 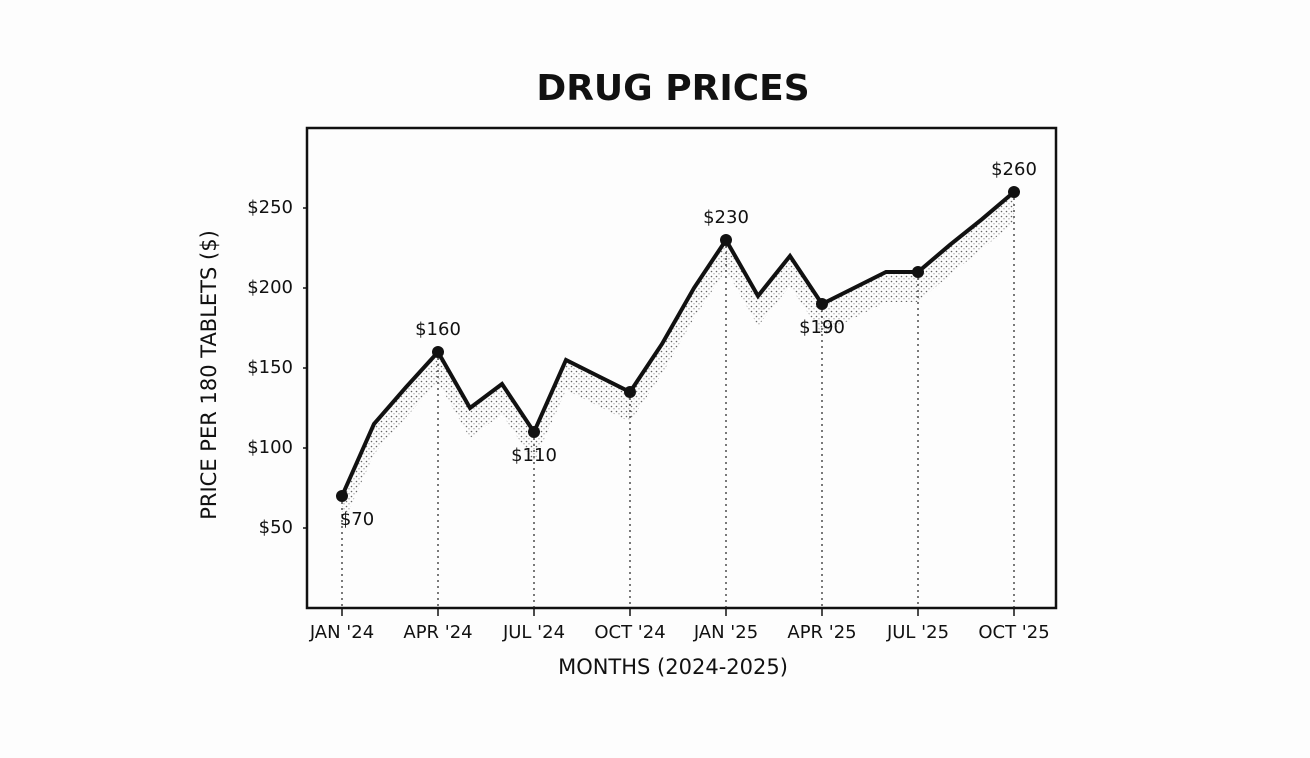 I want to click on y-tick-label: $50, so click(x=276, y=527).